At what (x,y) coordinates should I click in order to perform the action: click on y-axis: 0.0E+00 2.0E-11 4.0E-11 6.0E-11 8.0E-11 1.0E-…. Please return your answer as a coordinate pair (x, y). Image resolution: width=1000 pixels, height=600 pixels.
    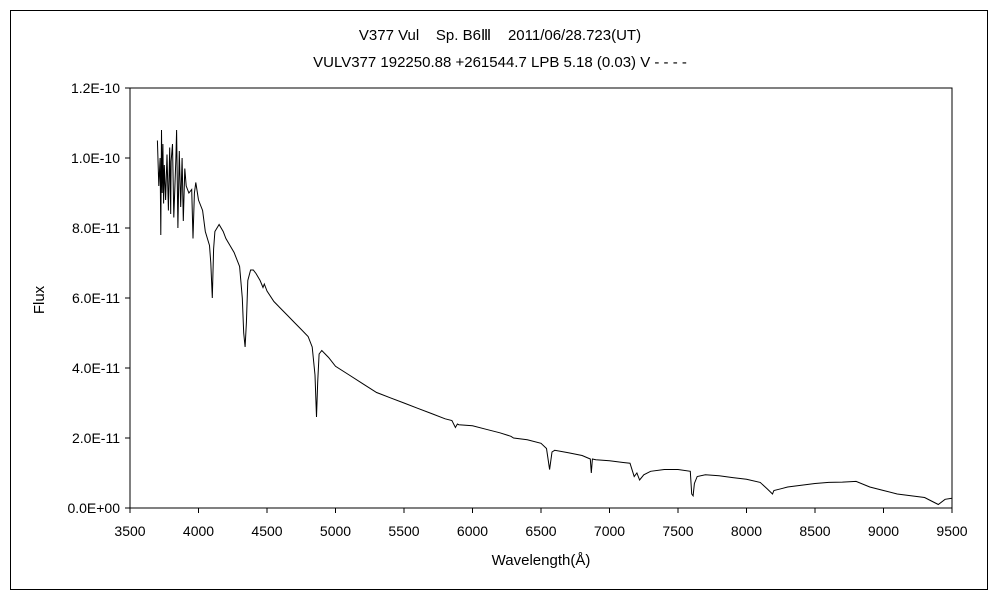
    Looking at the image, I should click on (98, 298).